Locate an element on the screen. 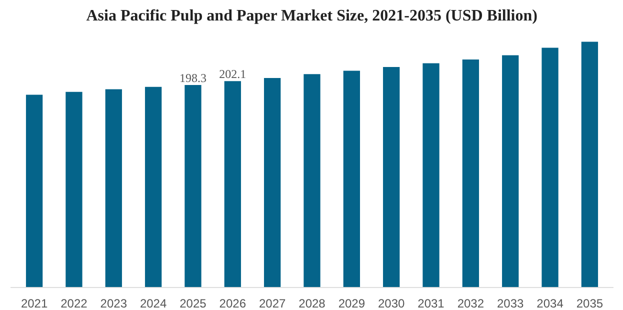 The width and height of the screenshot is (623, 310). data-label: 202.1 is located at coordinates (232, 74).